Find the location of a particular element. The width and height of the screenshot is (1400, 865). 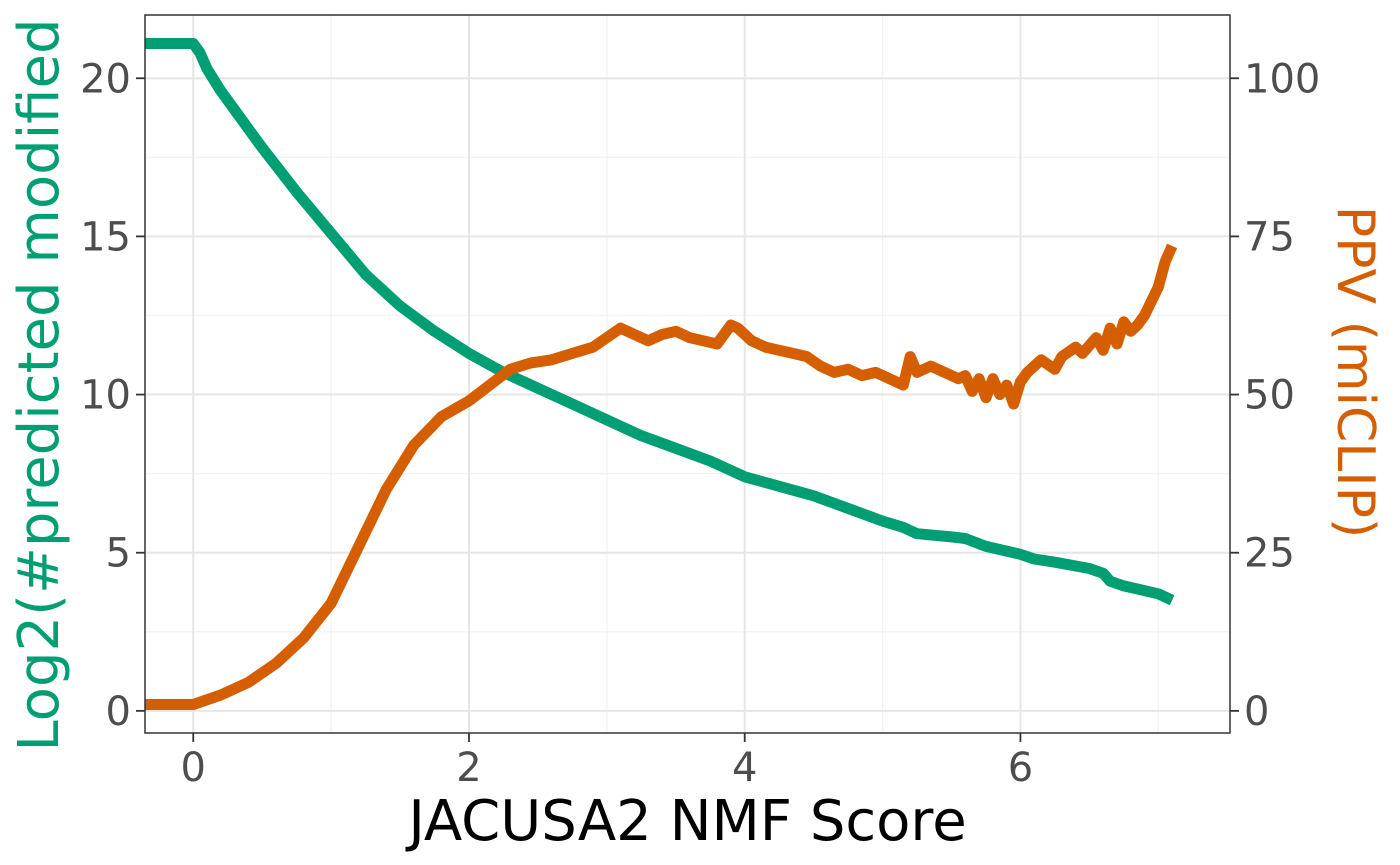

x-tick-label: 6 is located at coordinates (1020, 768).